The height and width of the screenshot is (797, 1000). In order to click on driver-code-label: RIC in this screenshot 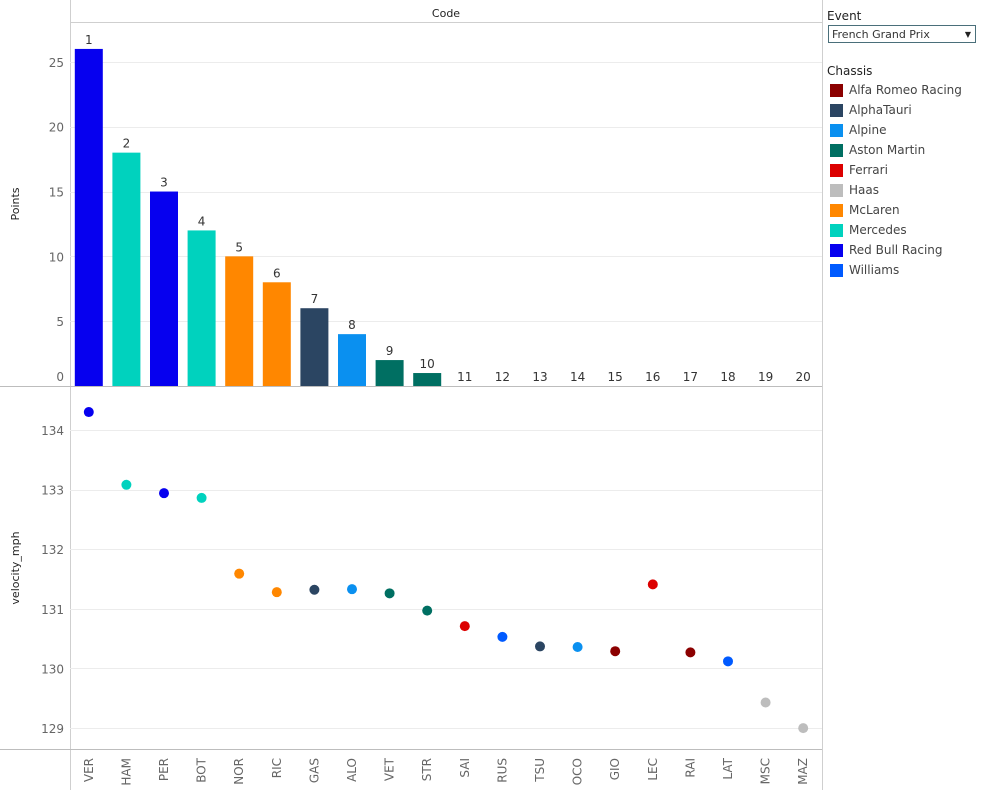, I will do `click(277, 768)`.